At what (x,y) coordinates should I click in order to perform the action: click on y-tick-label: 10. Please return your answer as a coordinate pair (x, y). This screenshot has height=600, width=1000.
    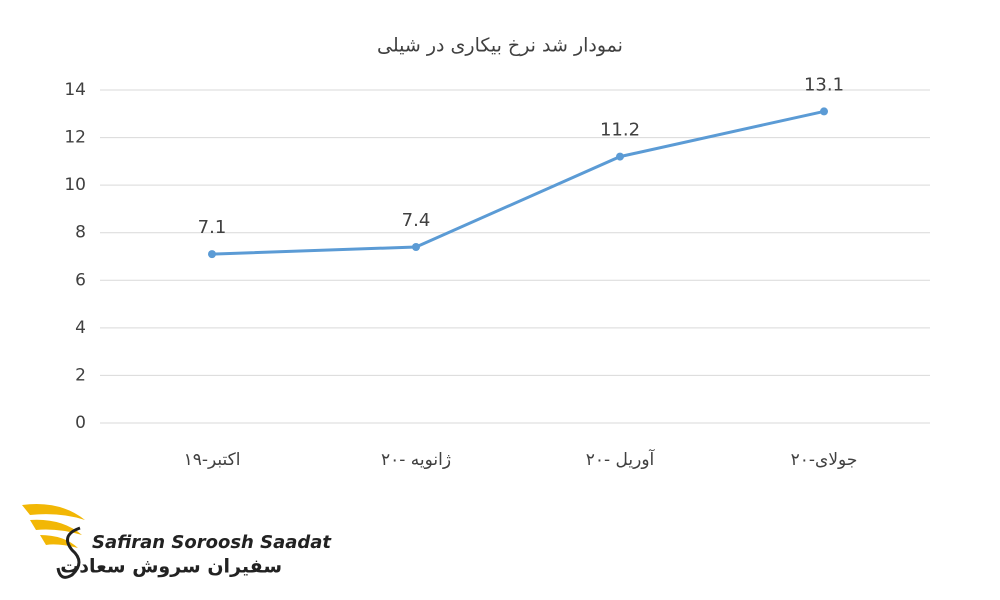
    Looking at the image, I should click on (75, 185).